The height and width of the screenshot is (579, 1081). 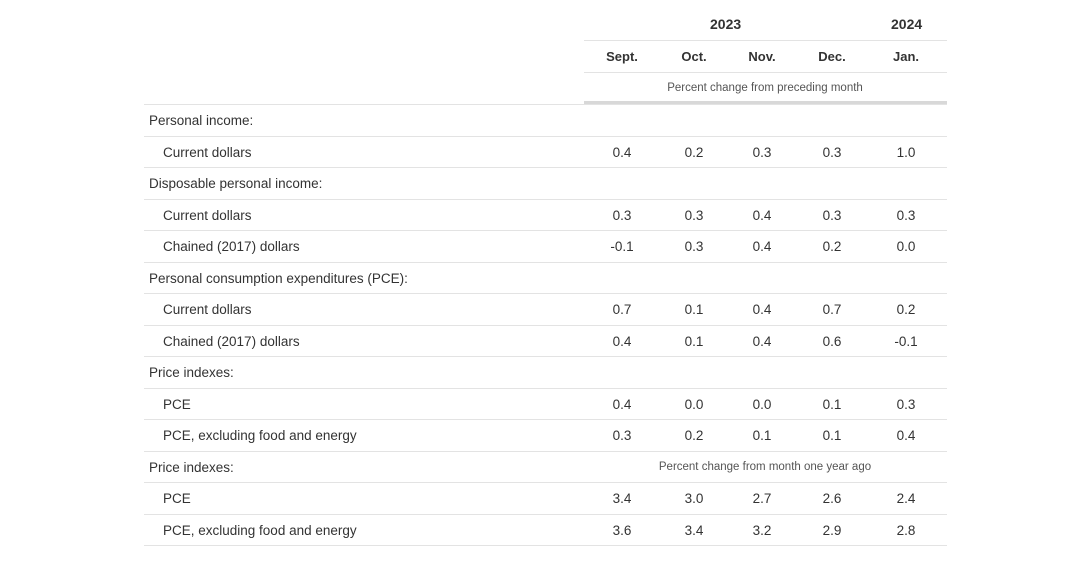 What do you see at coordinates (545, 499) in the screenshot?
I see `table-row: PCE 3.4 3.0 2.7 2.6 2.4` at bounding box center [545, 499].